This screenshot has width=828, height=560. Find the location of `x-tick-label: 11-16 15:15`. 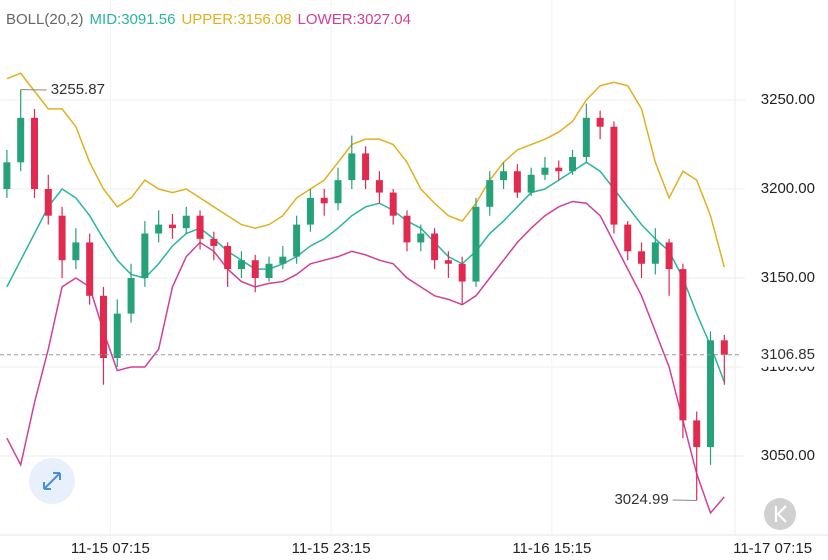

x-tick-label: 11-16 15:15 is located at coordinates (551, 548).